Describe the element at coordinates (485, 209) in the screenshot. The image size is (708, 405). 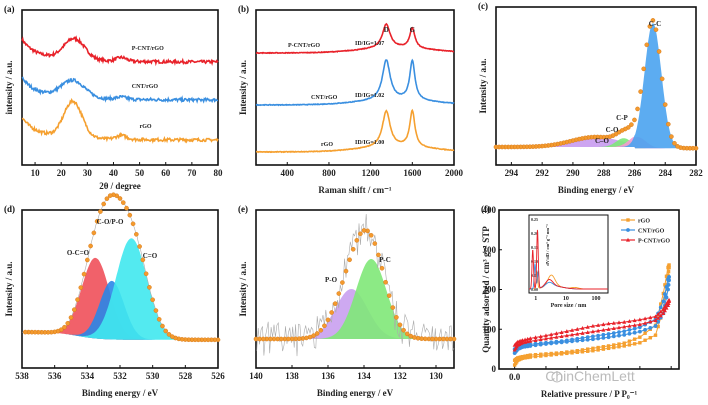
I see `panel-label: (f)` at that location.